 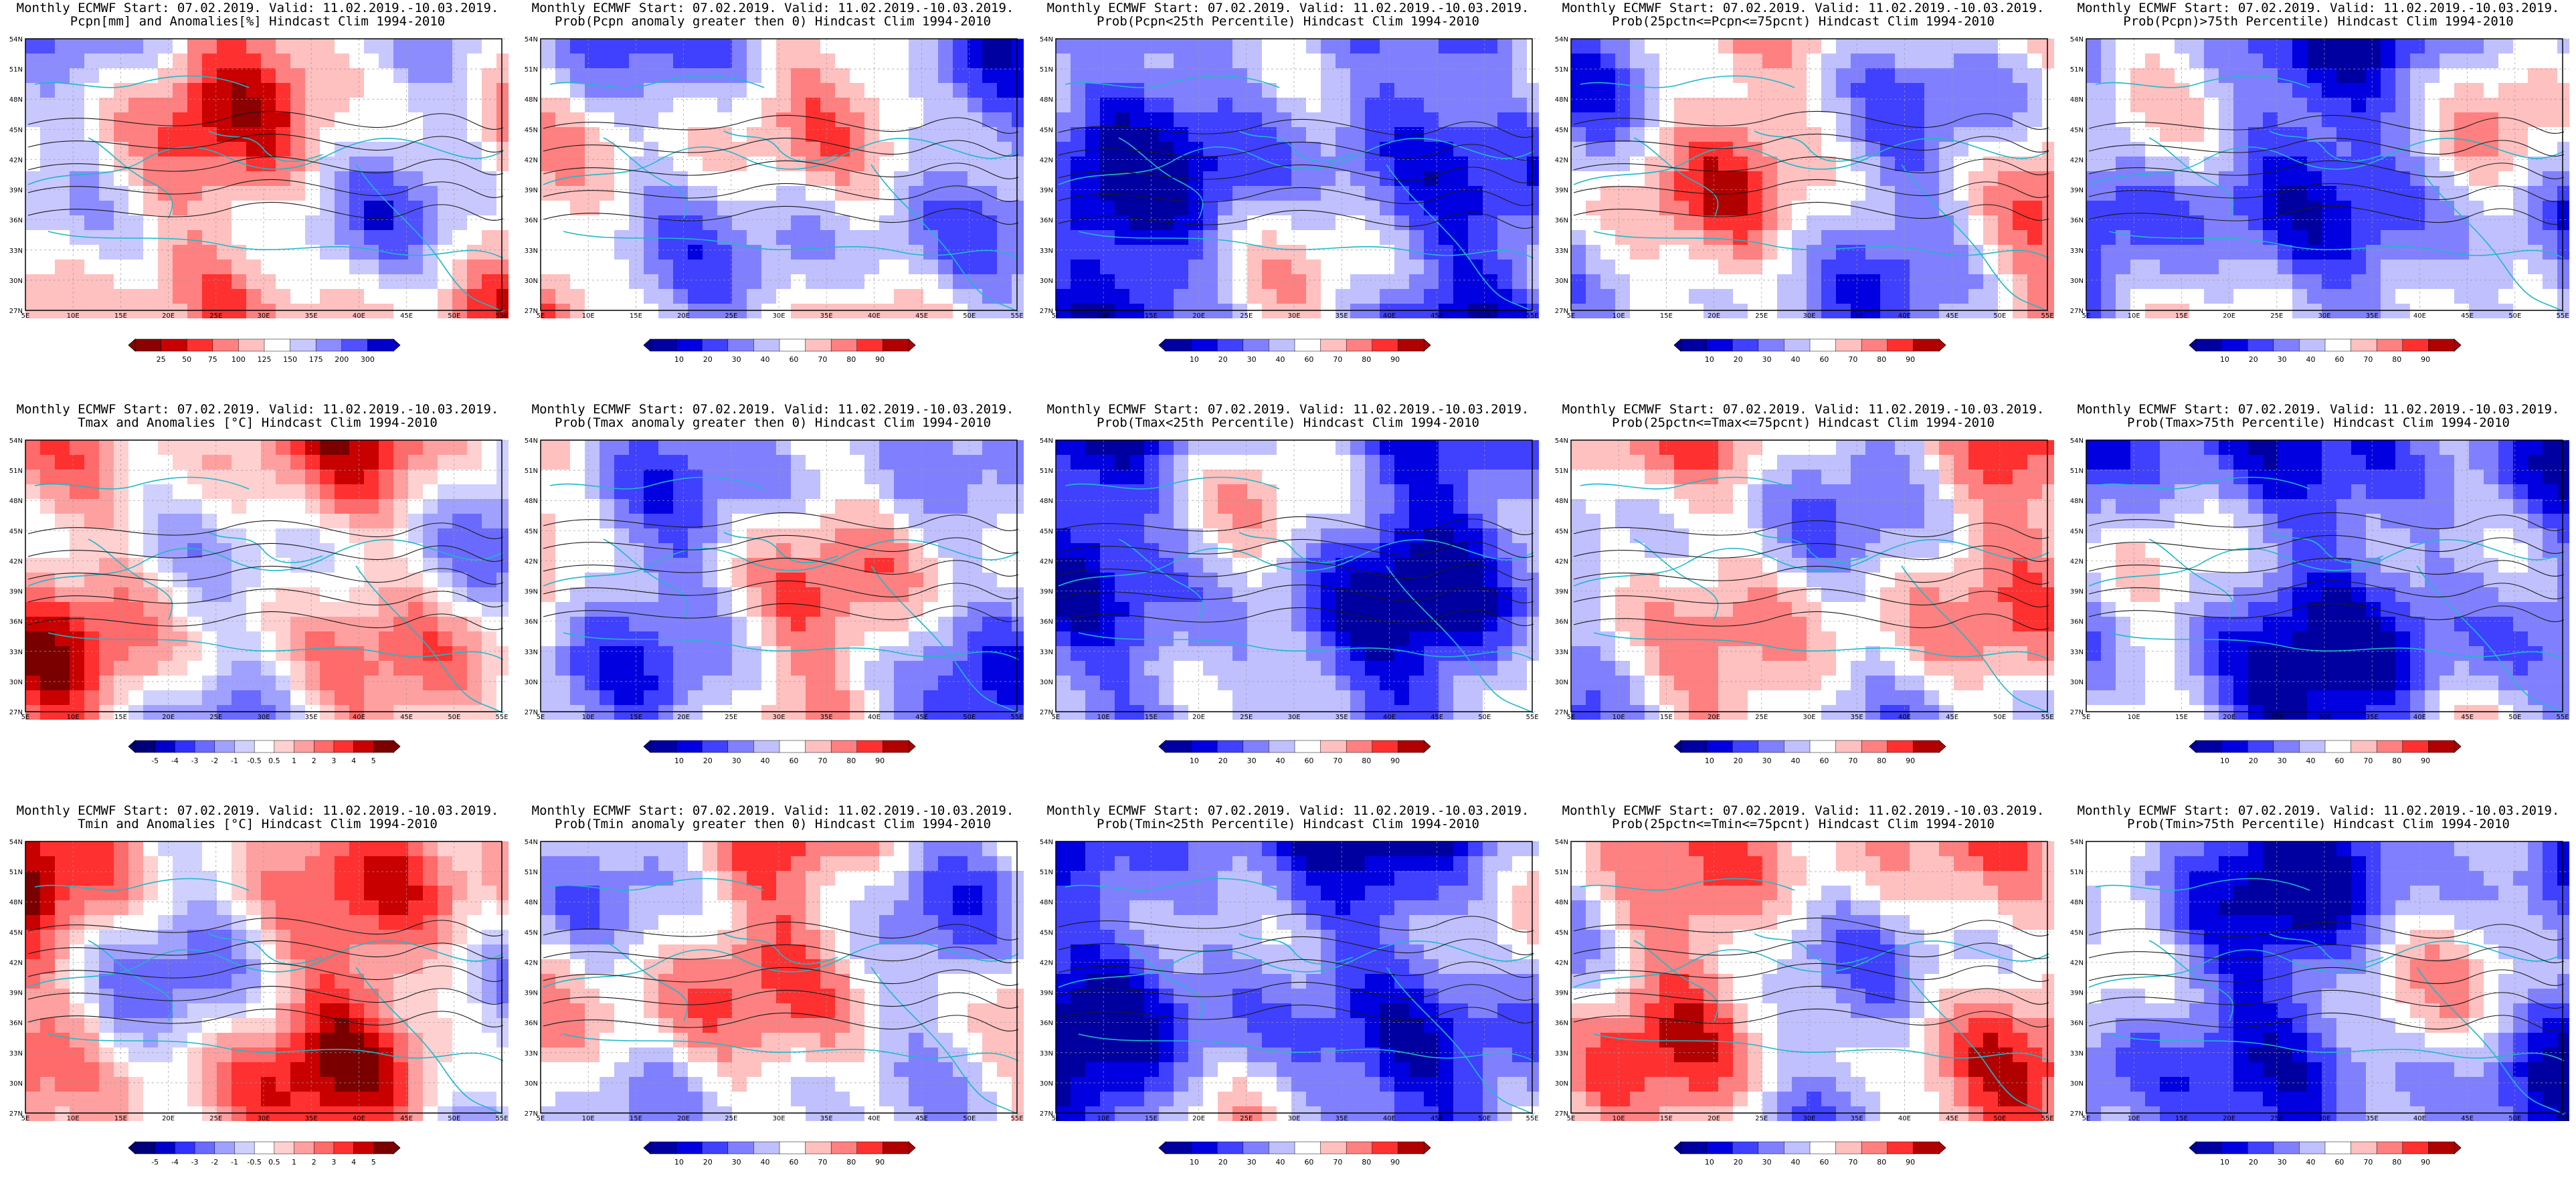 I want to click on map-frame, so click(x=1294, y=174).